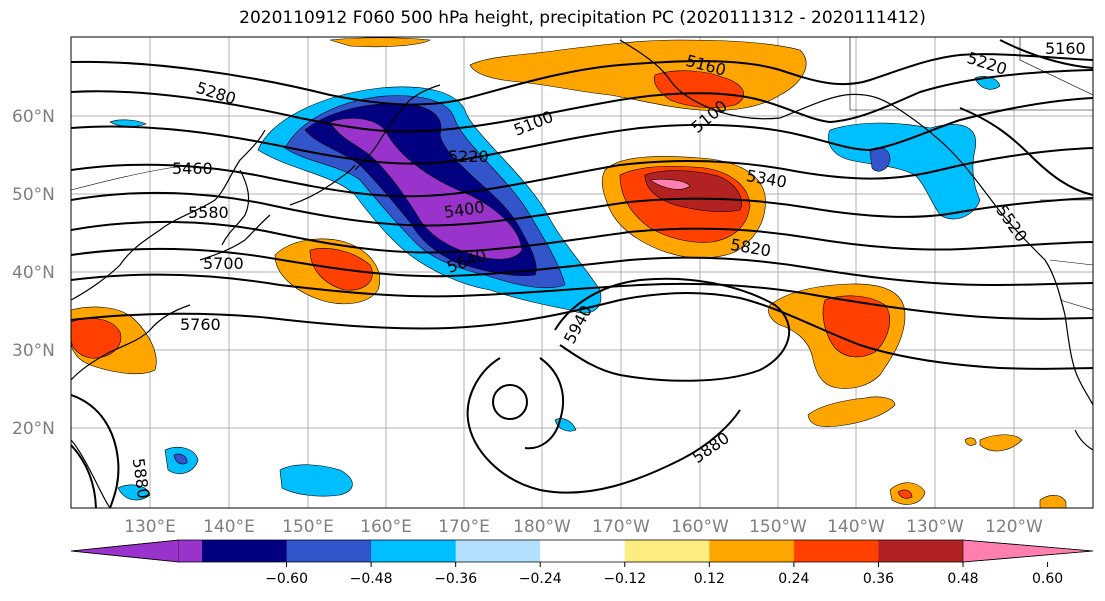 This screenshot has width=1105, height=601. Describe the element at coordinates (778, 527) in the screenshot. I see `lon-label: 150°W` at that location.